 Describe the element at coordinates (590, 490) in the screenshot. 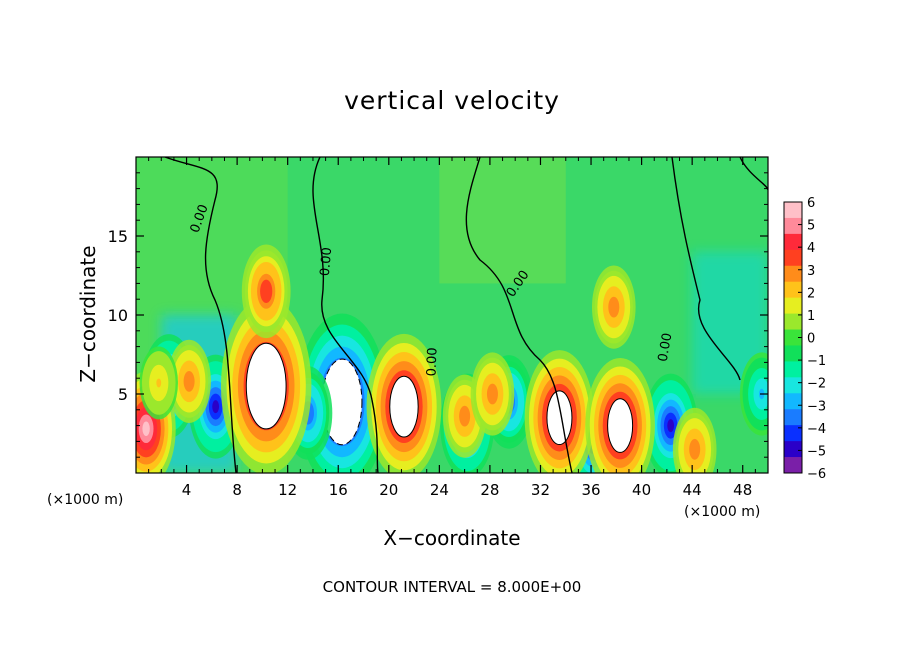

I see `x-tick-label: 36` at that location.